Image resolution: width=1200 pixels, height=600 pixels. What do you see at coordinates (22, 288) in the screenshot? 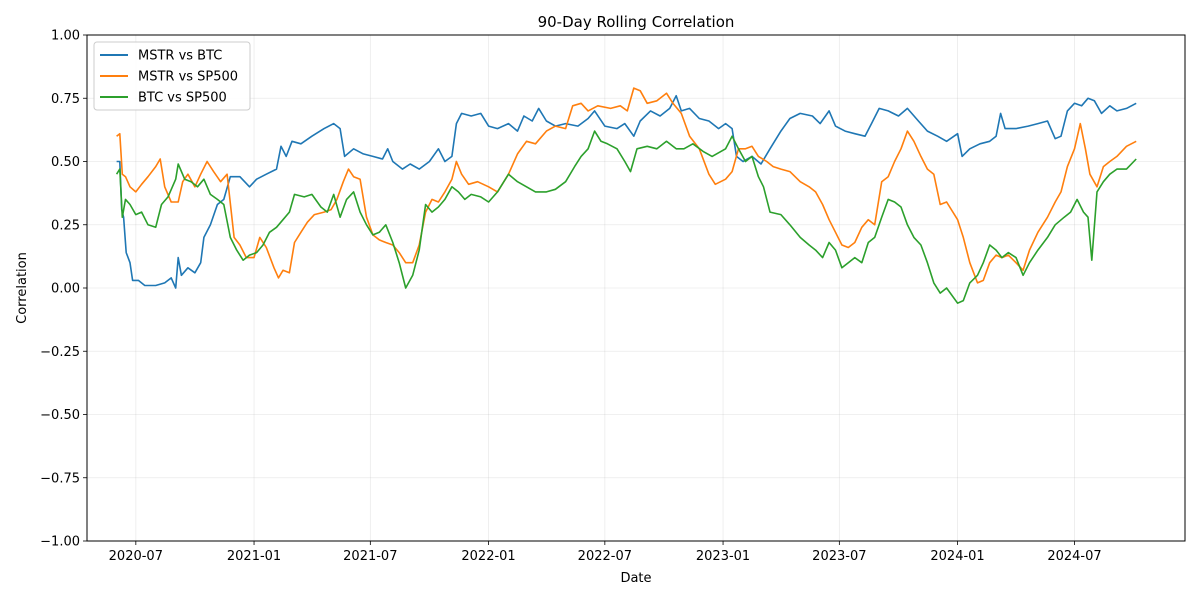
I see `y-axis-label: Correlation` at bounding box center [22, 288].